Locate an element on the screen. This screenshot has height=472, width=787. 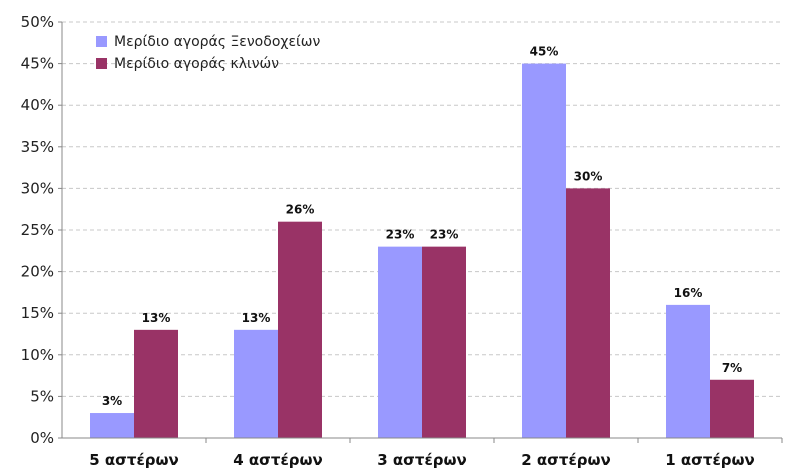
y-tick-label: 25% is located at coordinates (37, 230).